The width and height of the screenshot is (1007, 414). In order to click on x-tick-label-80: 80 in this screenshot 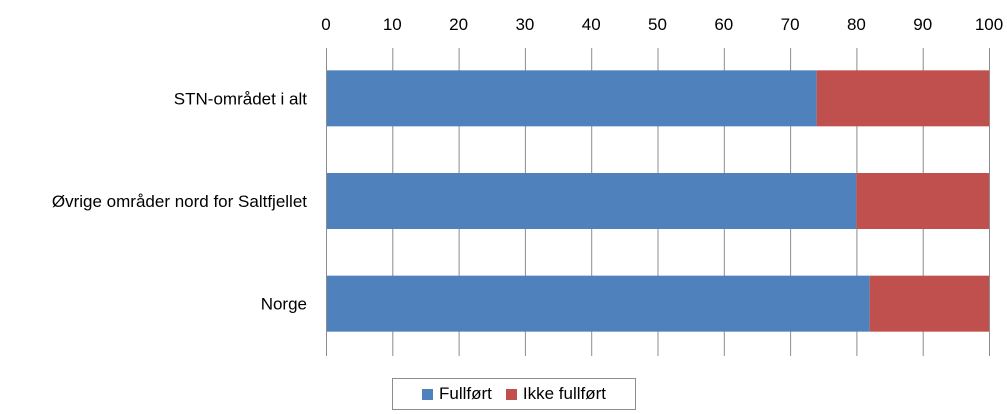, I will do `click(856, 24)`.